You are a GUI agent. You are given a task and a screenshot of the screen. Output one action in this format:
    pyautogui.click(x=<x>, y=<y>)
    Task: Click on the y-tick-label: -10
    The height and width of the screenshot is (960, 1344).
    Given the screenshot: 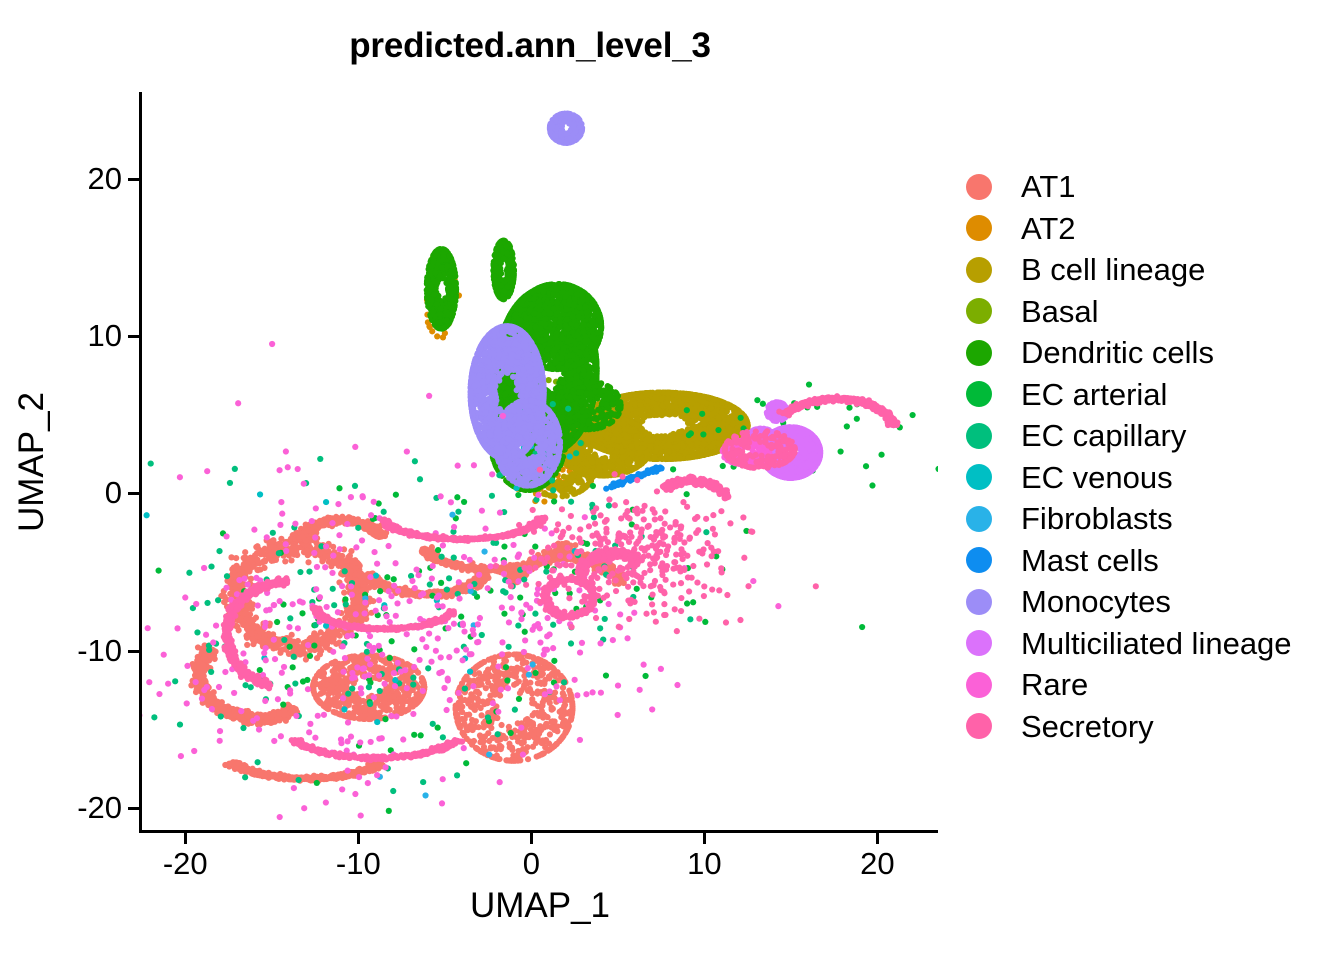 What is the action you would take?
    pyautogui.click(x=99, y=650)
    